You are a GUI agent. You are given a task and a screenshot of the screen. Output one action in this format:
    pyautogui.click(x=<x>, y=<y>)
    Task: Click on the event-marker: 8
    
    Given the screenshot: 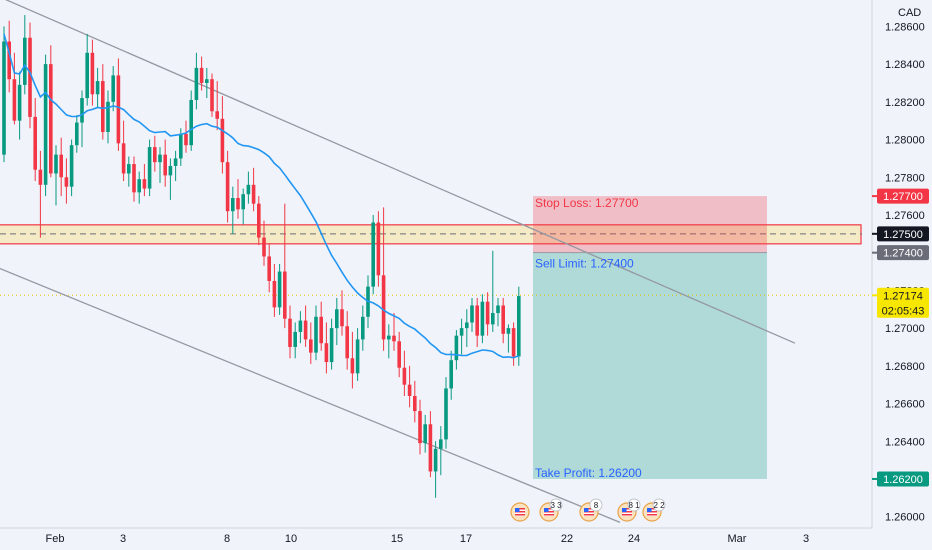 What is the action you would take?
    pyautogui.click(x=591, y=510)
    